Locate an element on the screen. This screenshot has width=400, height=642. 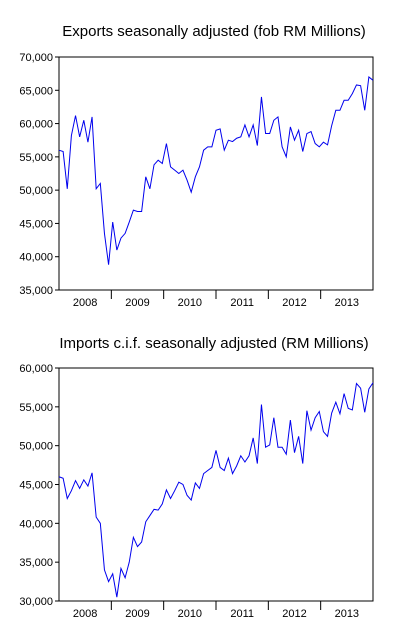
exports-y-tick-label: 55,000 is located at coordinates (36, 158).